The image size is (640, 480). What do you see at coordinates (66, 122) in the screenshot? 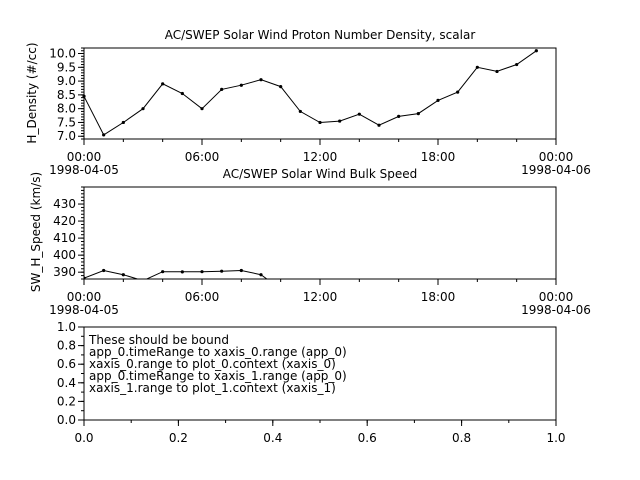
I see `y-tick-label: 7.5` at bounding box center [66, 122].